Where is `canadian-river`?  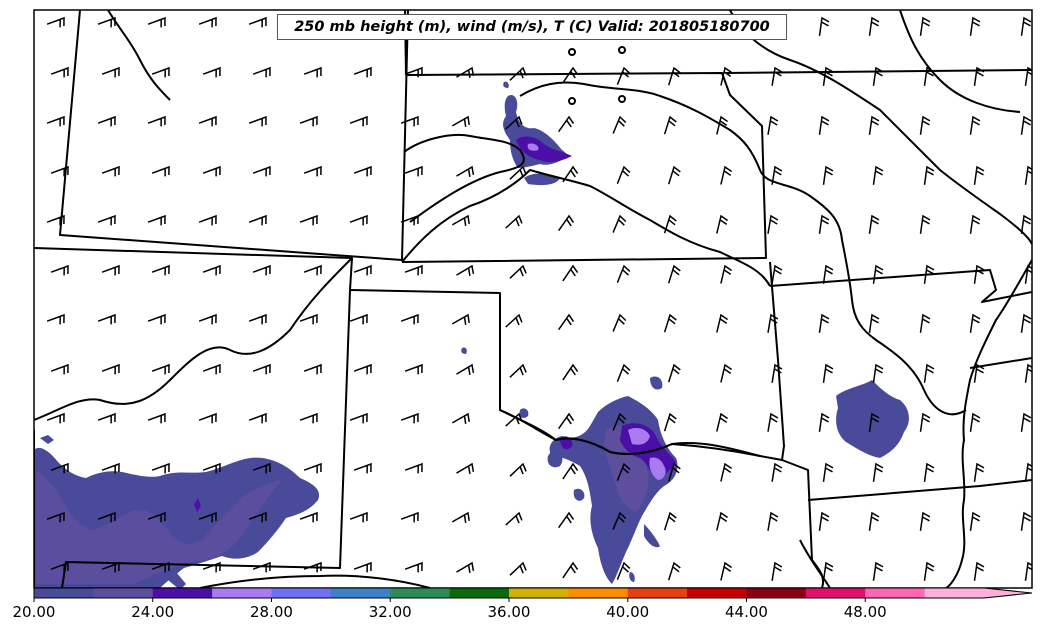 canadian-river is located at coordinates (193, 339).